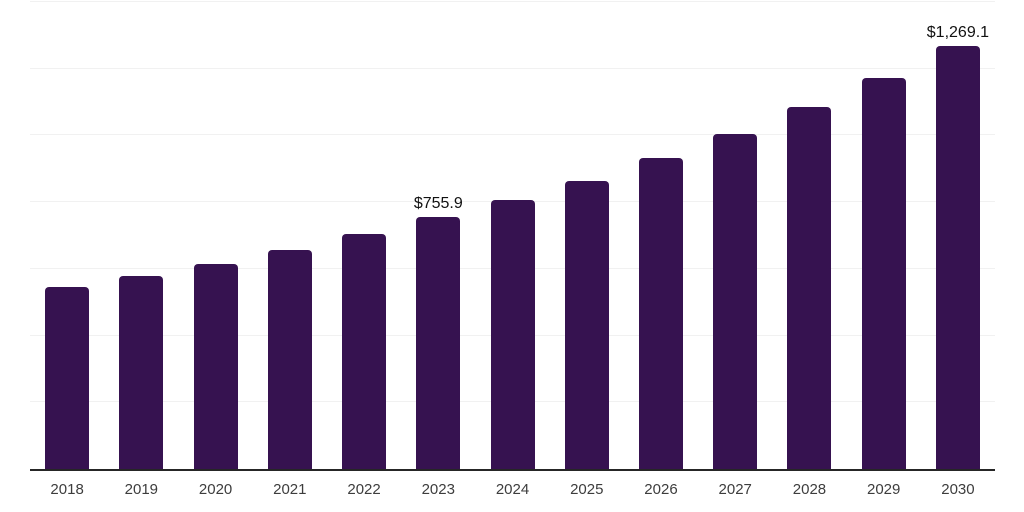 The image size is (1024, 512). What do you see at coordinates (215, 366) in the screenshot?
I see `bar-2020` at bounding box center [215, 366].